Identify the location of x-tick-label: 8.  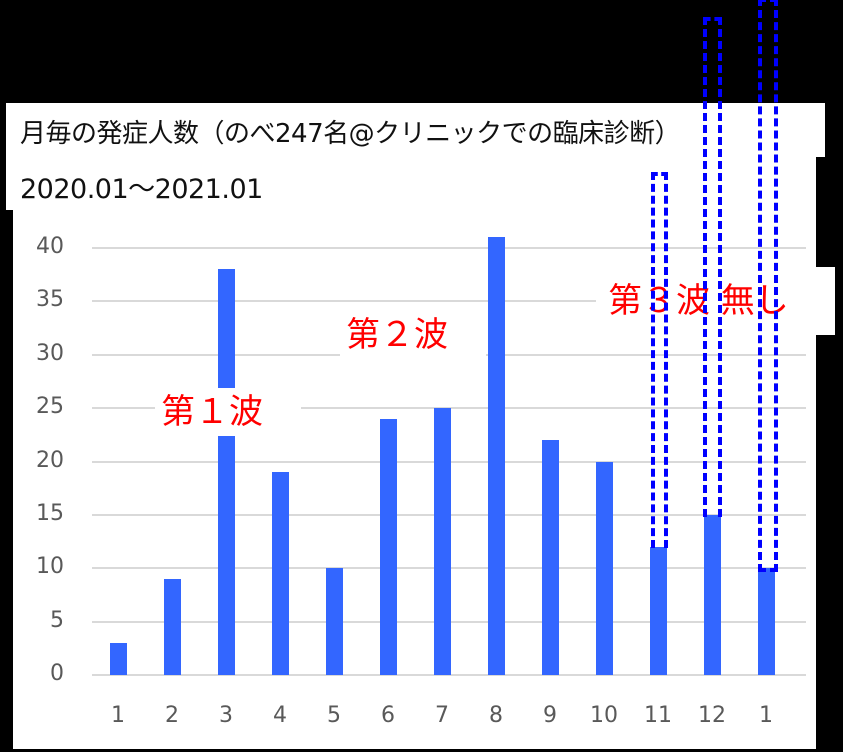
(496, 715).